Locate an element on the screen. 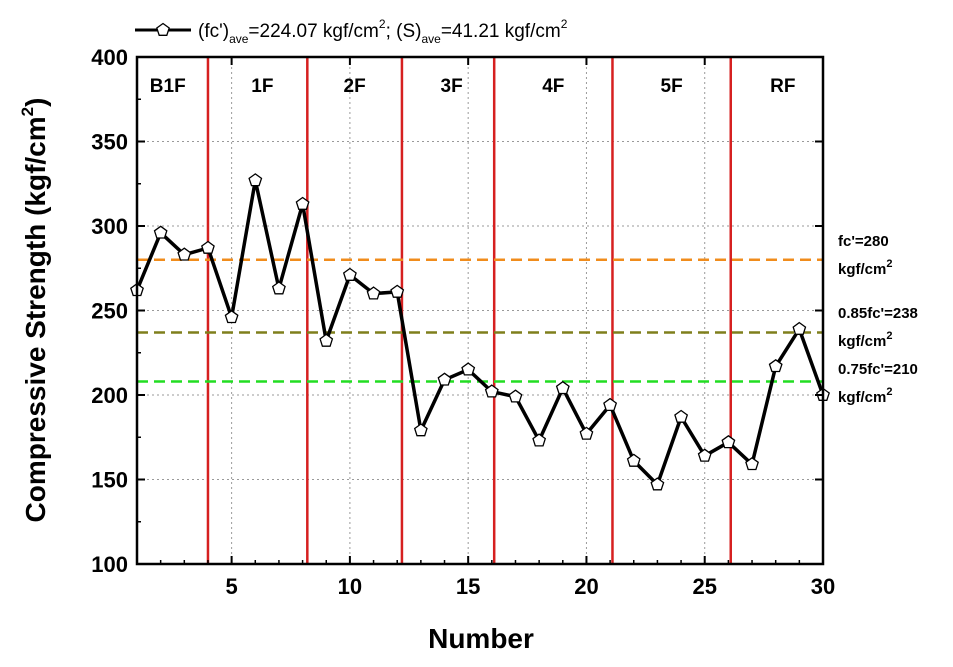 The width and height of the screenshot is (953, 667). floor-label: 2F is located at coordinates (355, 86).